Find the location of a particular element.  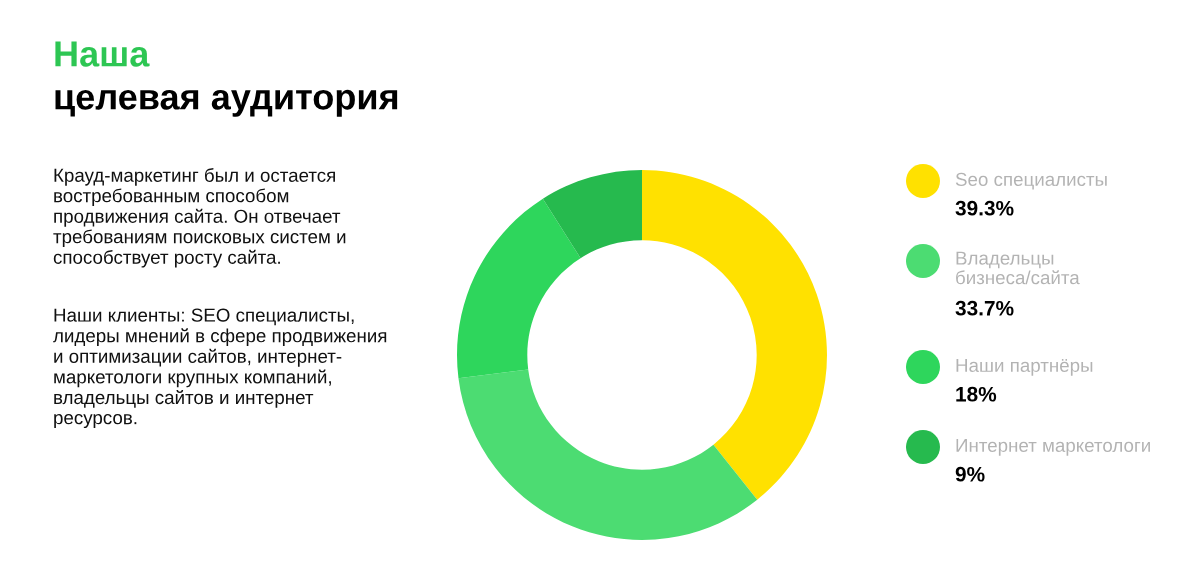

data-label: 33.7% is located at coordinates (984, 308).